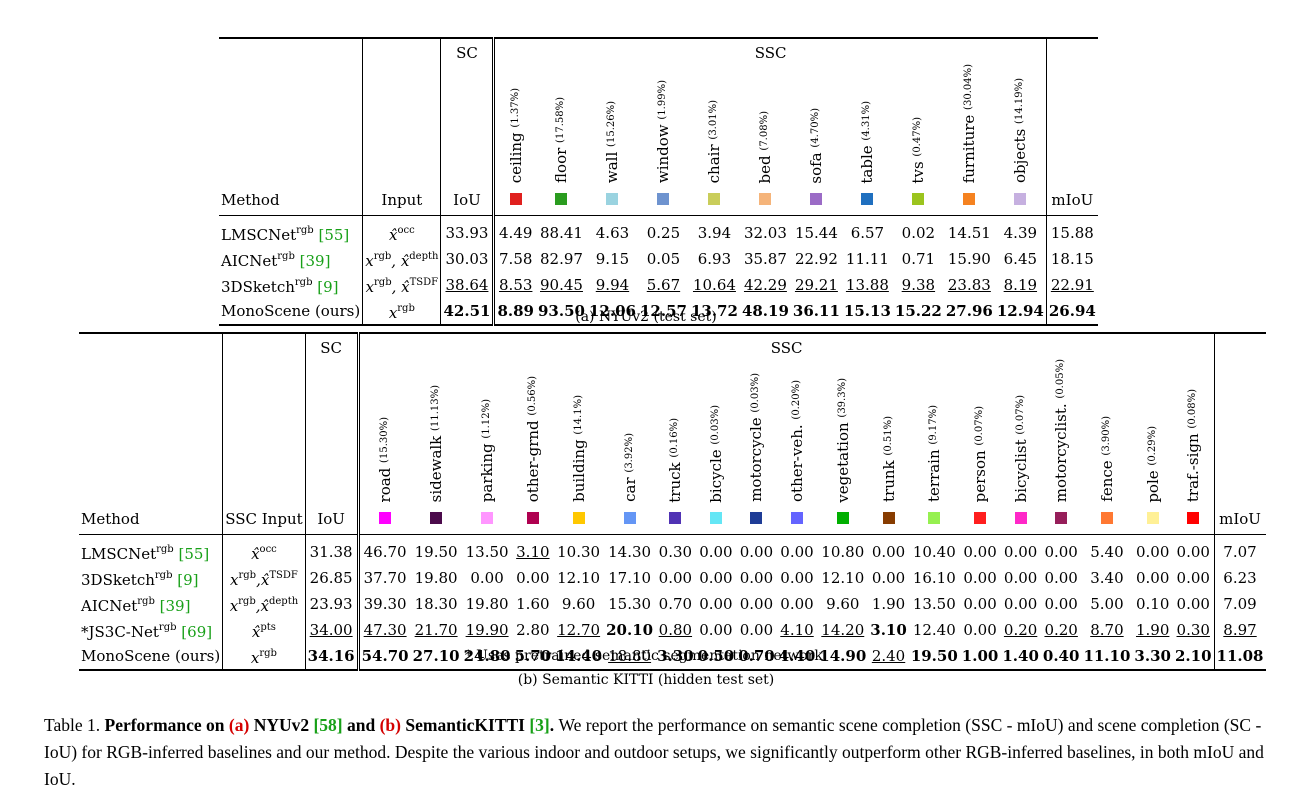  What do you see at coordinates (197, 632) in the screenshot?
I see `kitti-method-cite: [69]` at bounding box center [197, 632].